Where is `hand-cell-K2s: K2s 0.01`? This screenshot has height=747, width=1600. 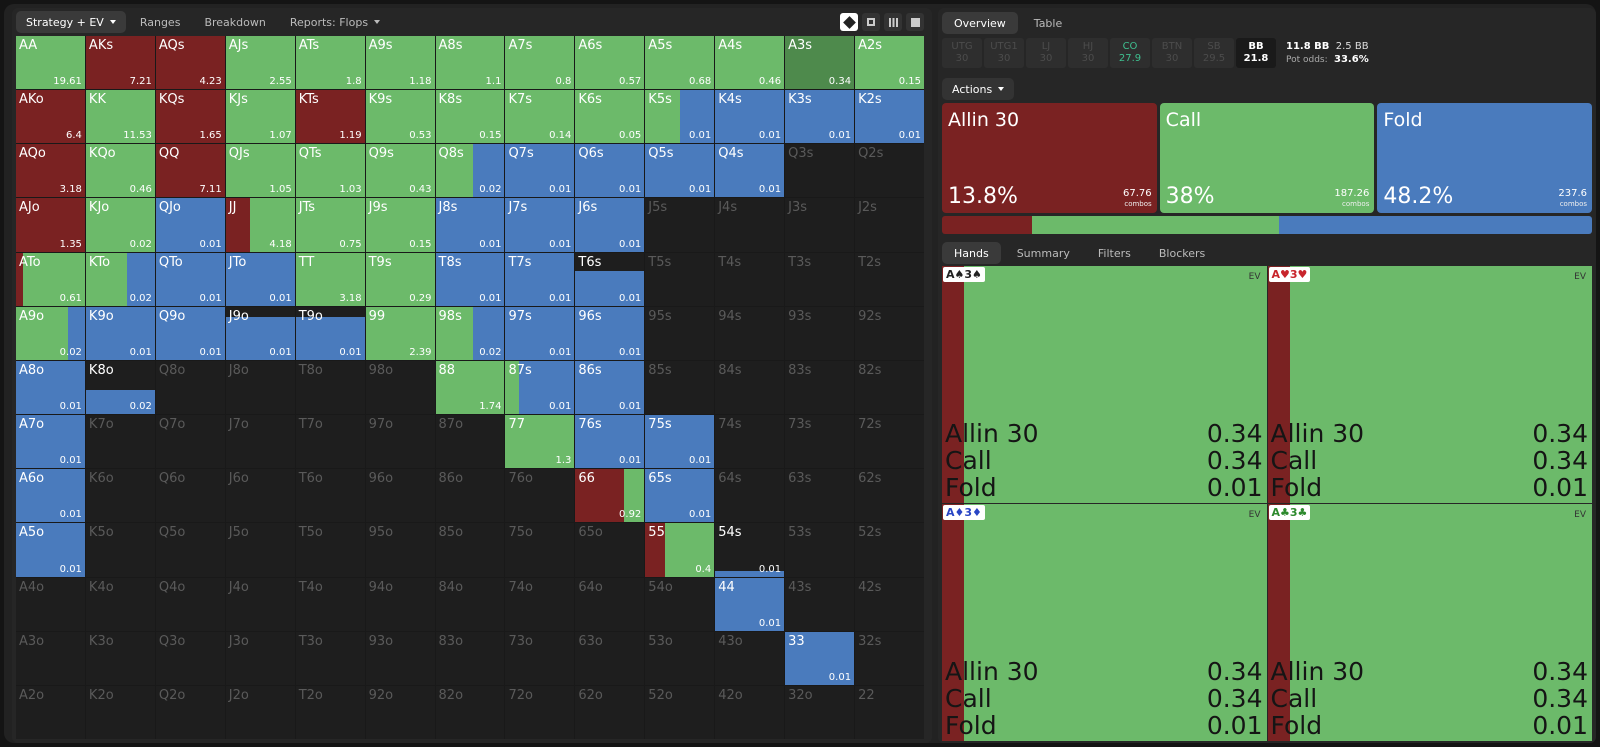
hand-cell-K2s: K2s 0.01 is located at coordinates (889, 117).